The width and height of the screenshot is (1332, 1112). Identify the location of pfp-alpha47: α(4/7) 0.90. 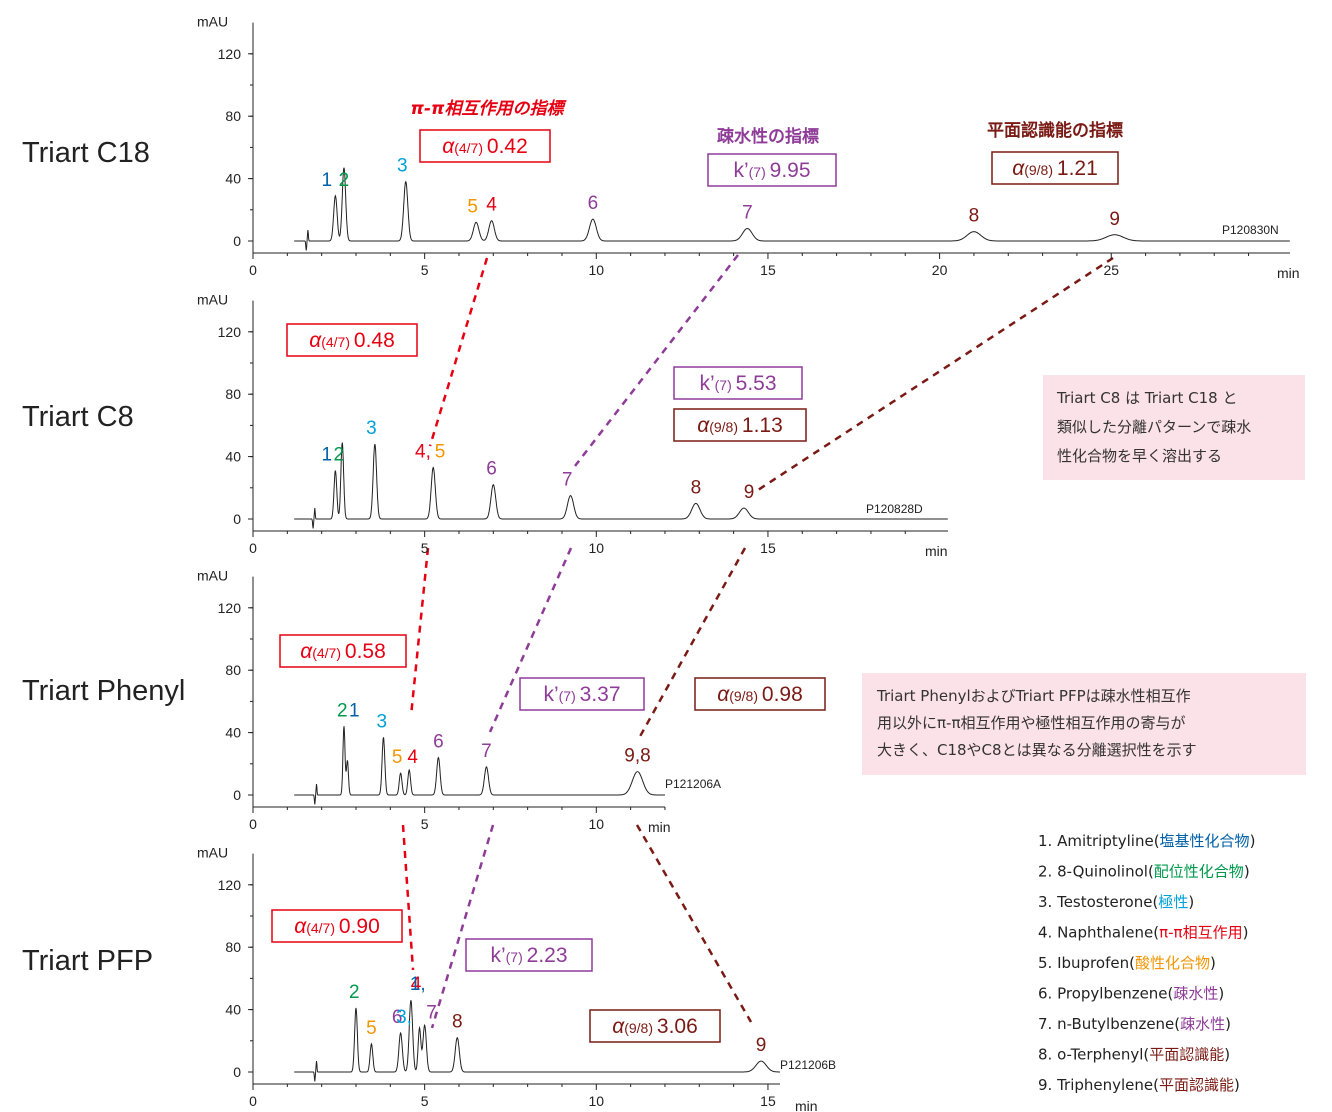
(337, 926).